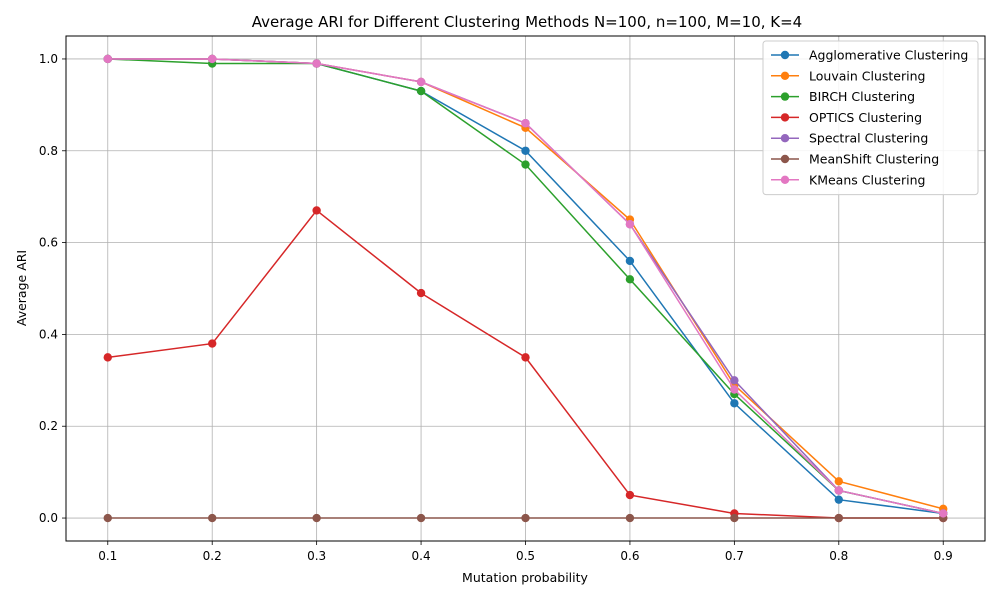 The width and height of the screenshot is (1000, 600). What do you see at coordinates (316, 556) in the screenshot?
I see `x-tick-label: 0.3` at bounding box center [316, 556].